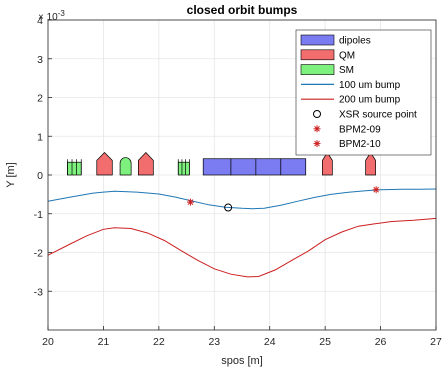  I want to click on y-tick-label: 1, so click(40, 137).